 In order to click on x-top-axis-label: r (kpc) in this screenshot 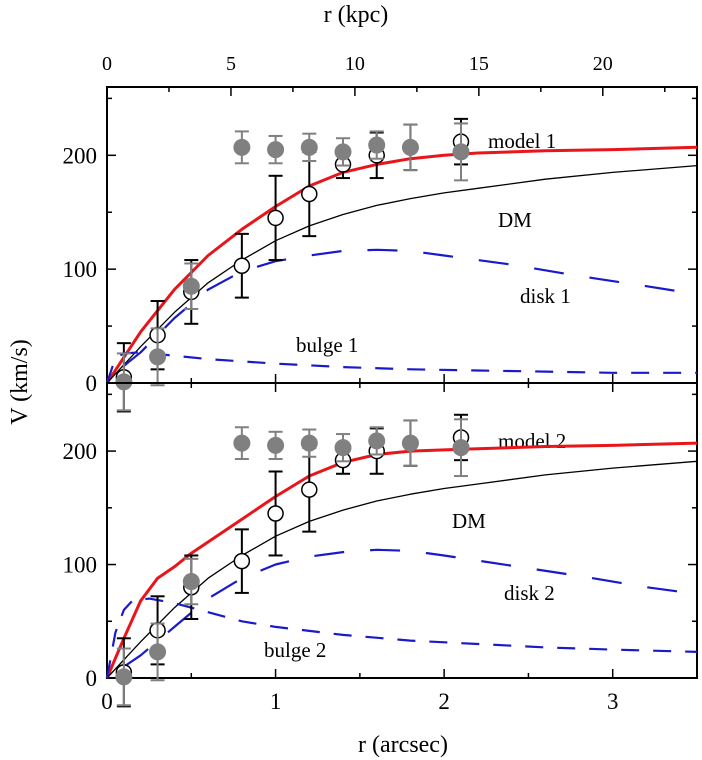, I will do `click(356, 15)`.